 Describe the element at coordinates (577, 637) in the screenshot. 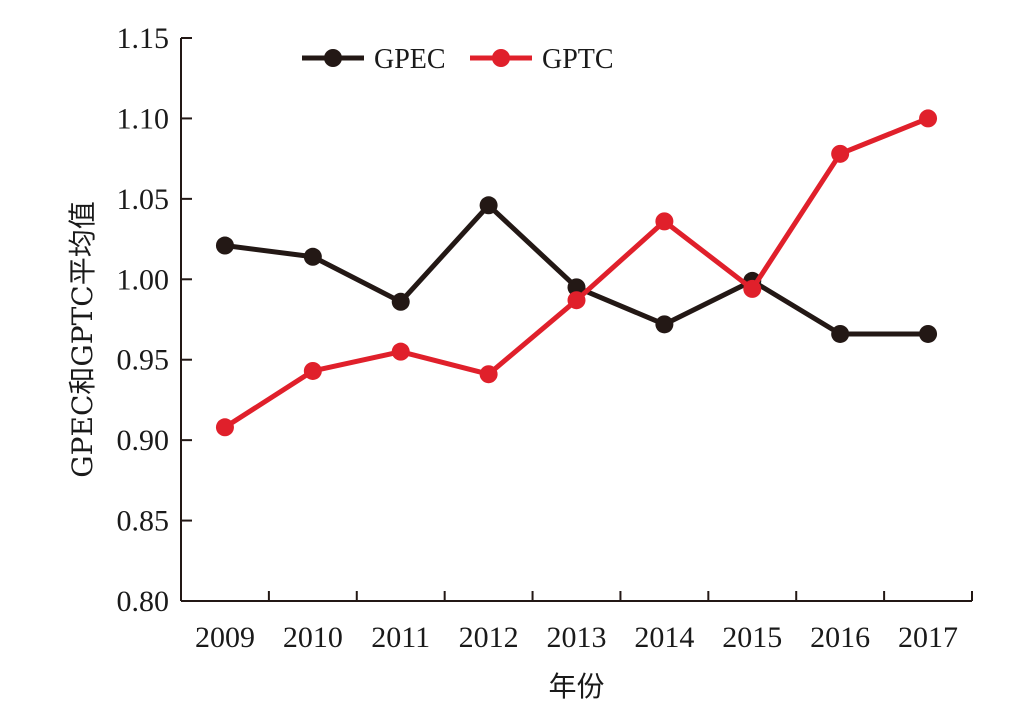

I see `x-tick-label: 2013` at that location.